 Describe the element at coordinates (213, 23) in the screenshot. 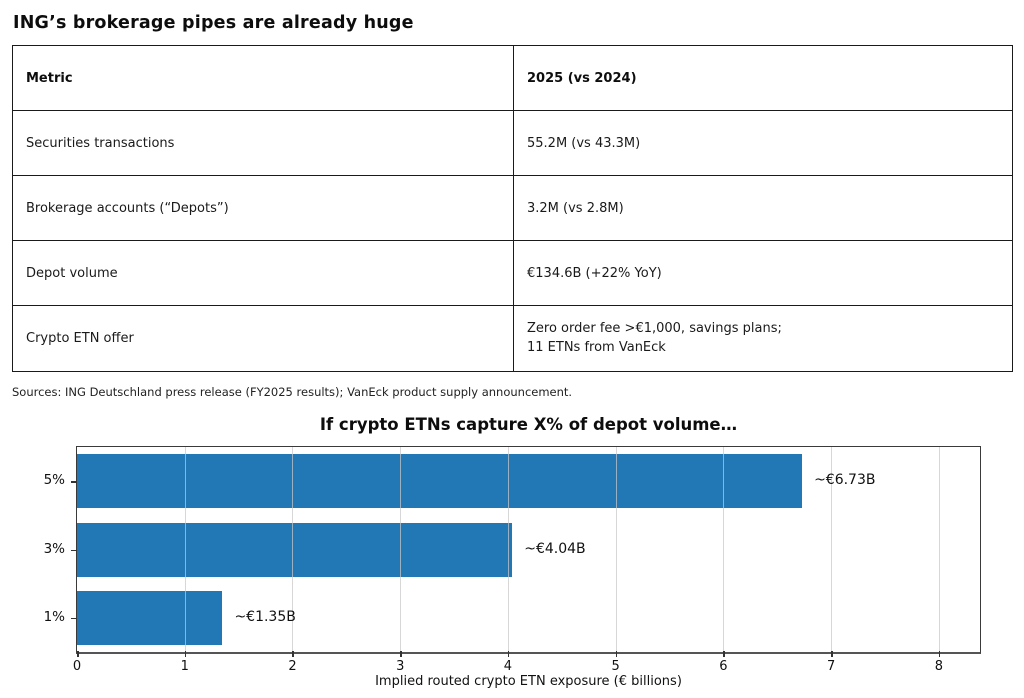

I see `page-title: ING’s brokerage pipes are already huge` at that location.